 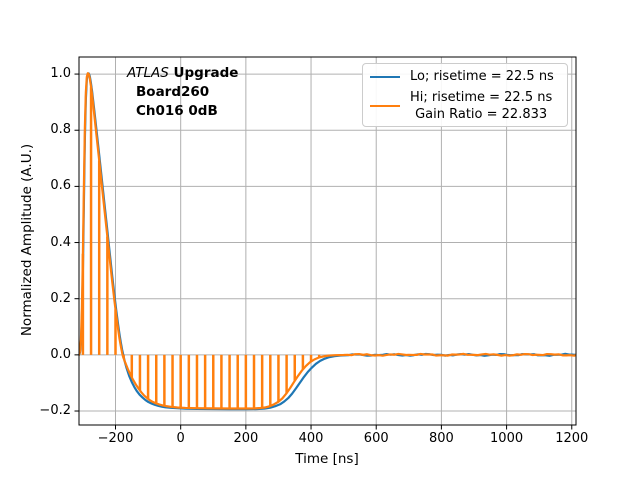 I want to click on annotation-text: ATLAS Upgrade Board260 Ch016 0dB, so click(x=182, y=92).